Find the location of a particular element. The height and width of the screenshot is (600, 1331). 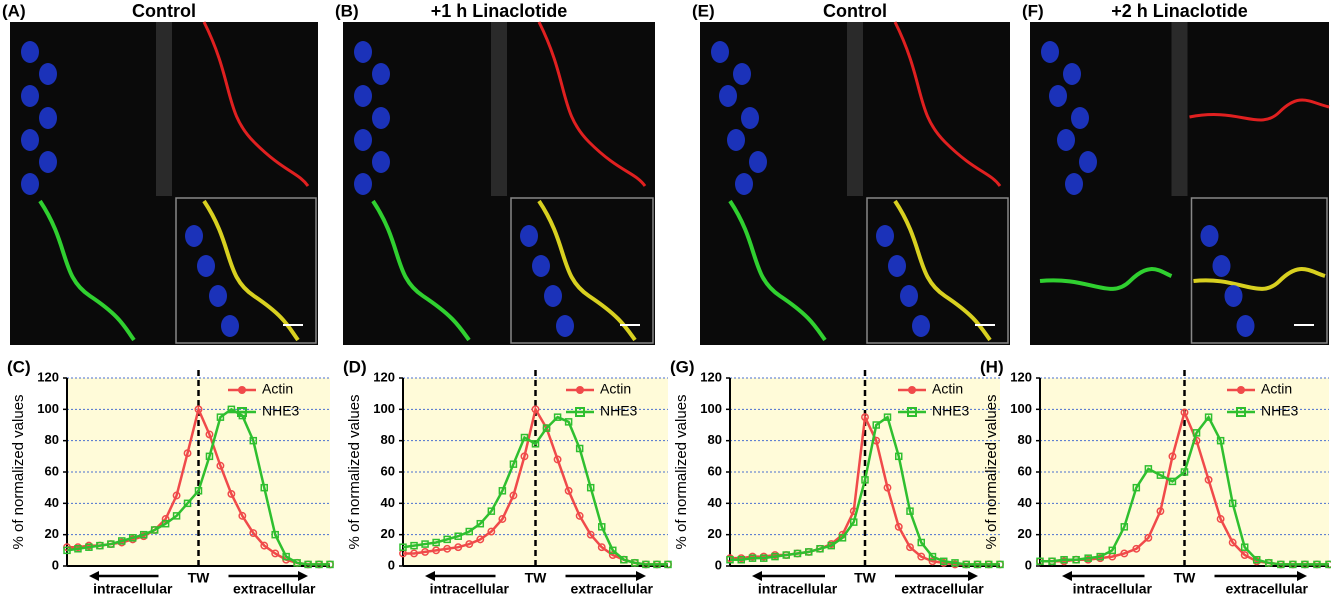

merge-frame is located at coordinates (246, 270).